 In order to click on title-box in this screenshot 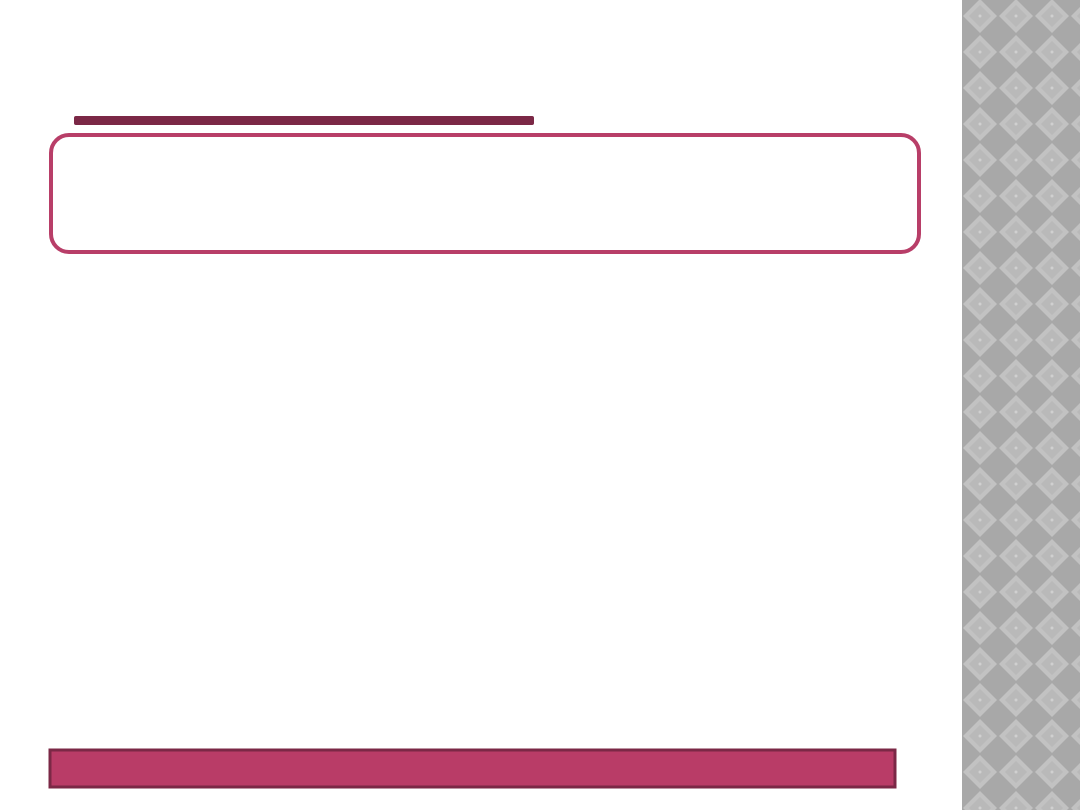, I will do `click(485, 193)`.